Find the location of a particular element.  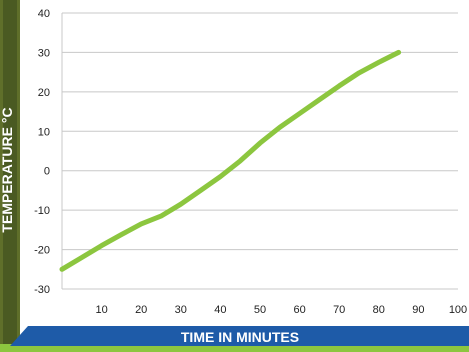

y-axis-band-inner is located at coordinates (10, 176).